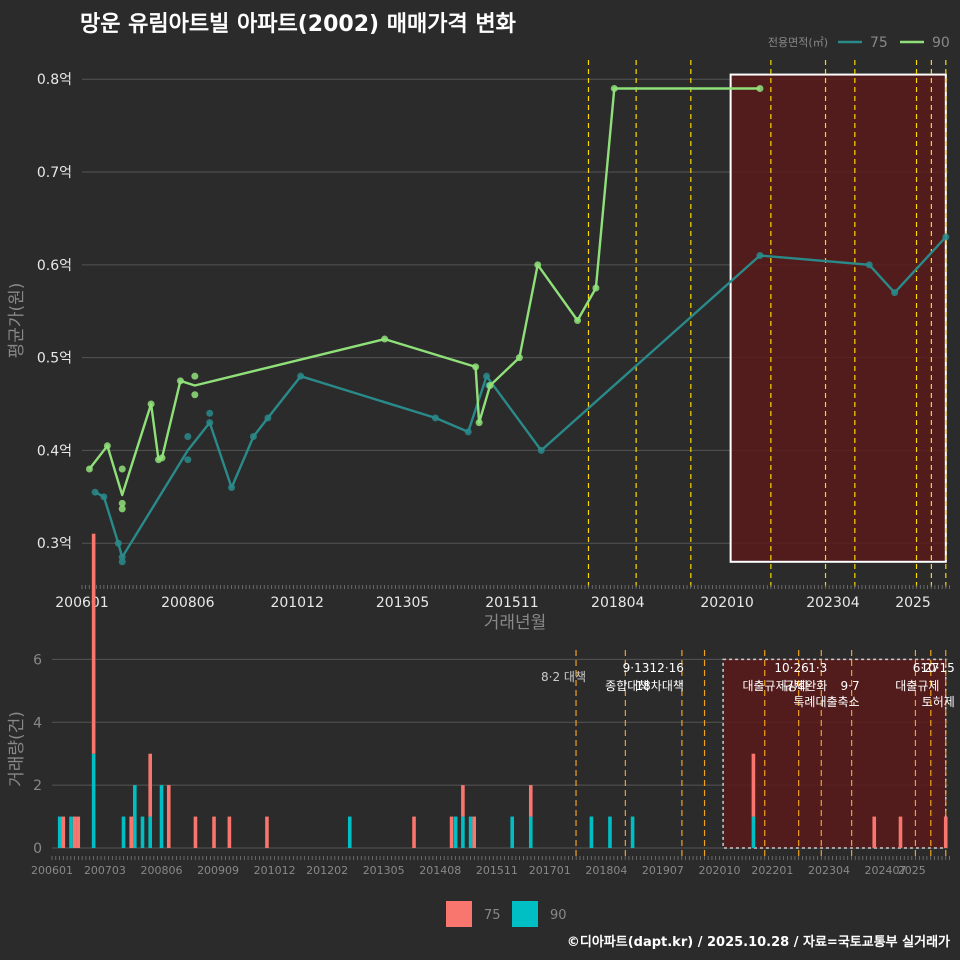  Describe the element at coordinates (926, 668) in the screenshot. I see `policy-date-label: 6·27` at that location.